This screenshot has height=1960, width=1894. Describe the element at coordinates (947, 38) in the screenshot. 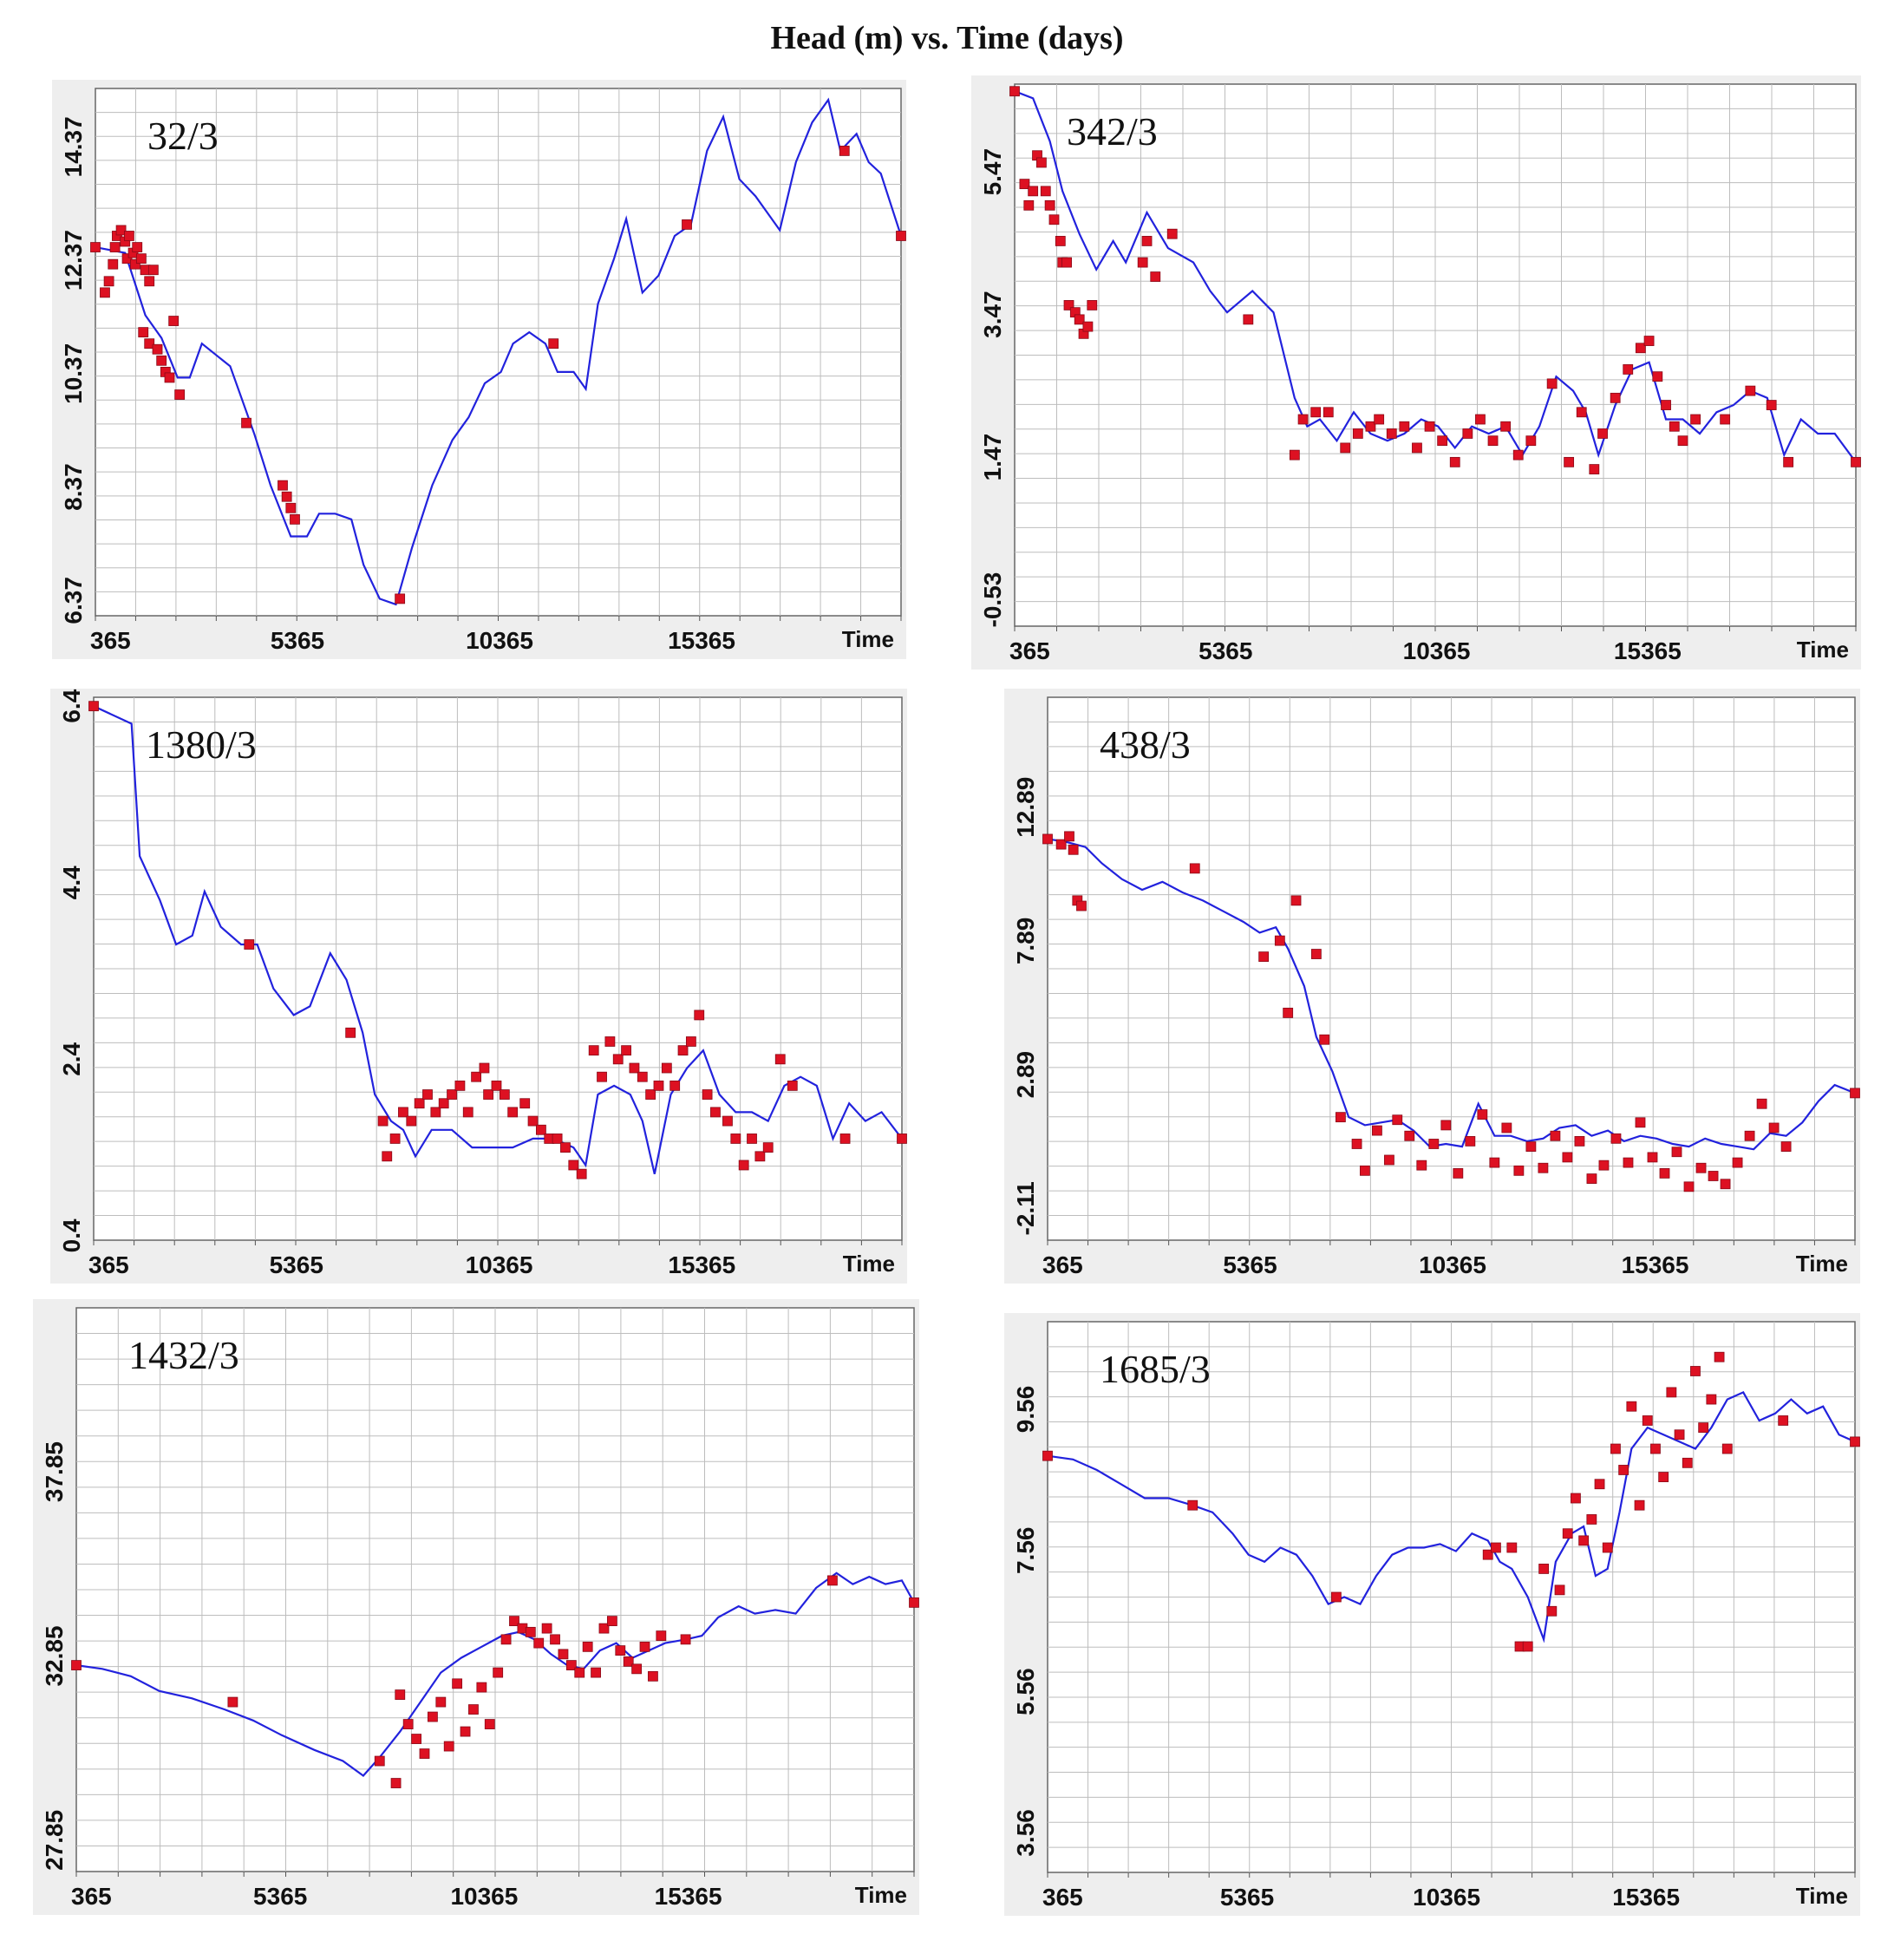

I see `figure-title: Head (m) vs. Time (days)` at that location.